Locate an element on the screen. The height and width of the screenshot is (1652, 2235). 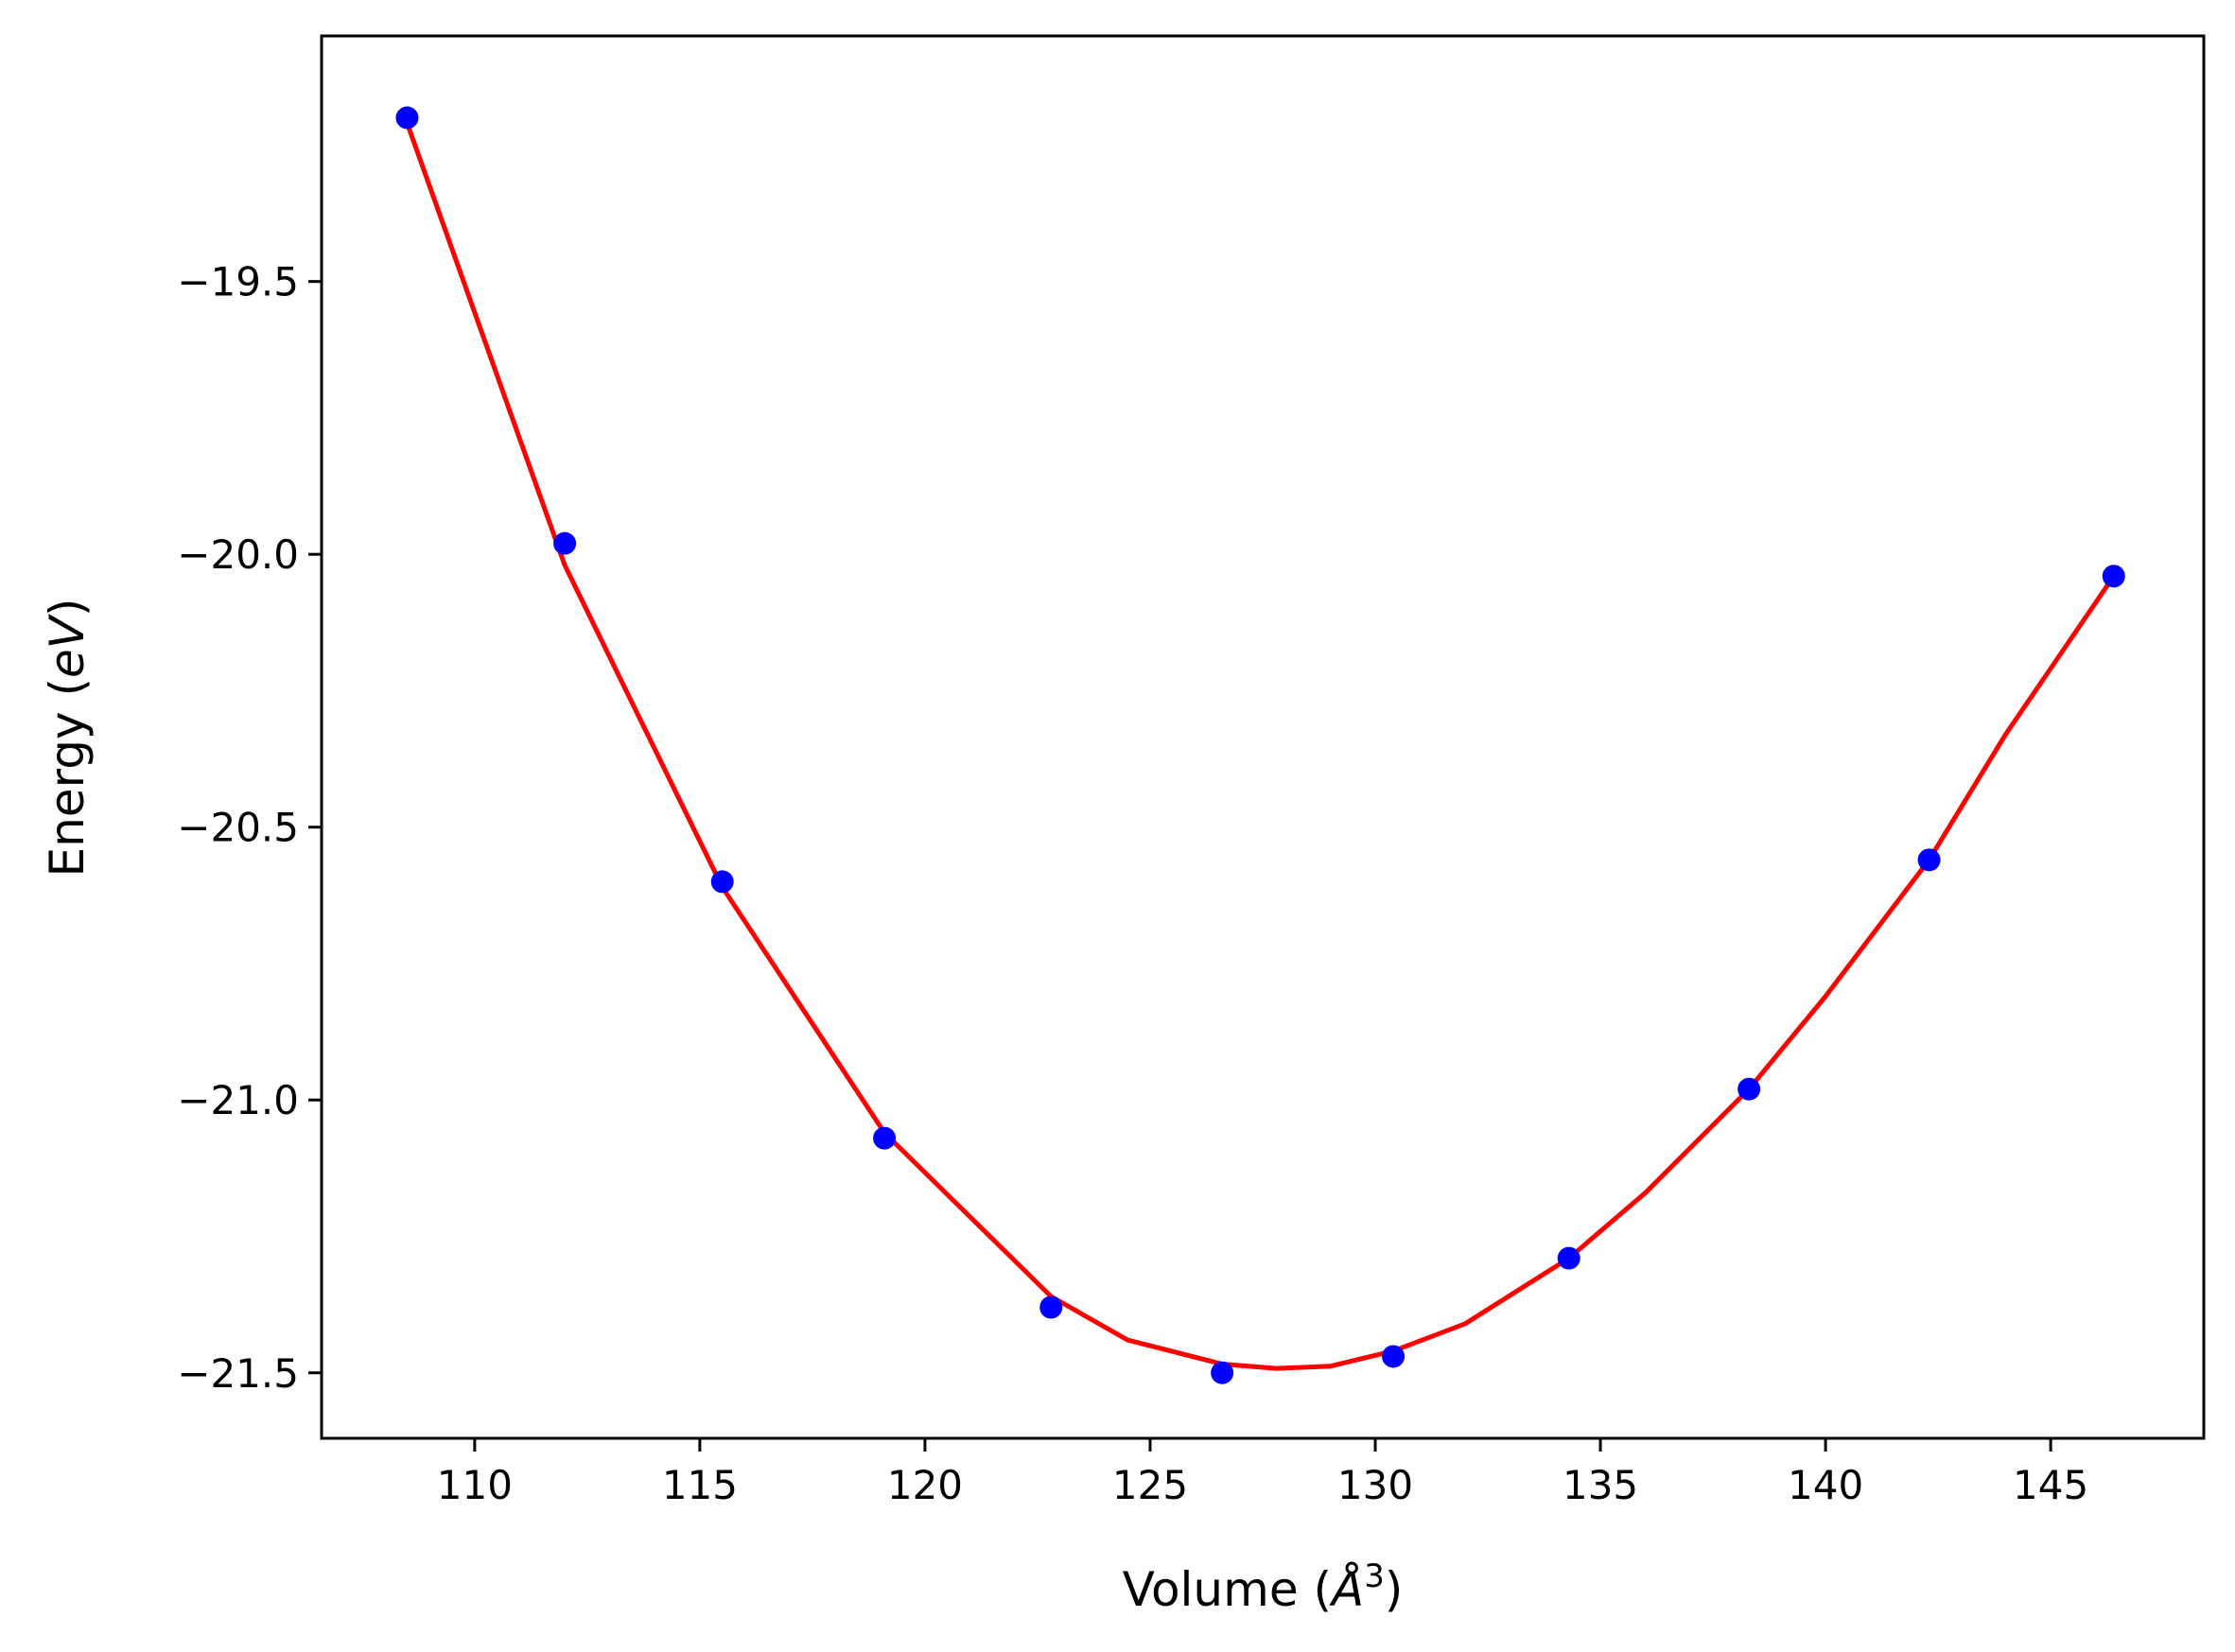
y-tick-label: −21.5 is located at coordinates (238, 1374).